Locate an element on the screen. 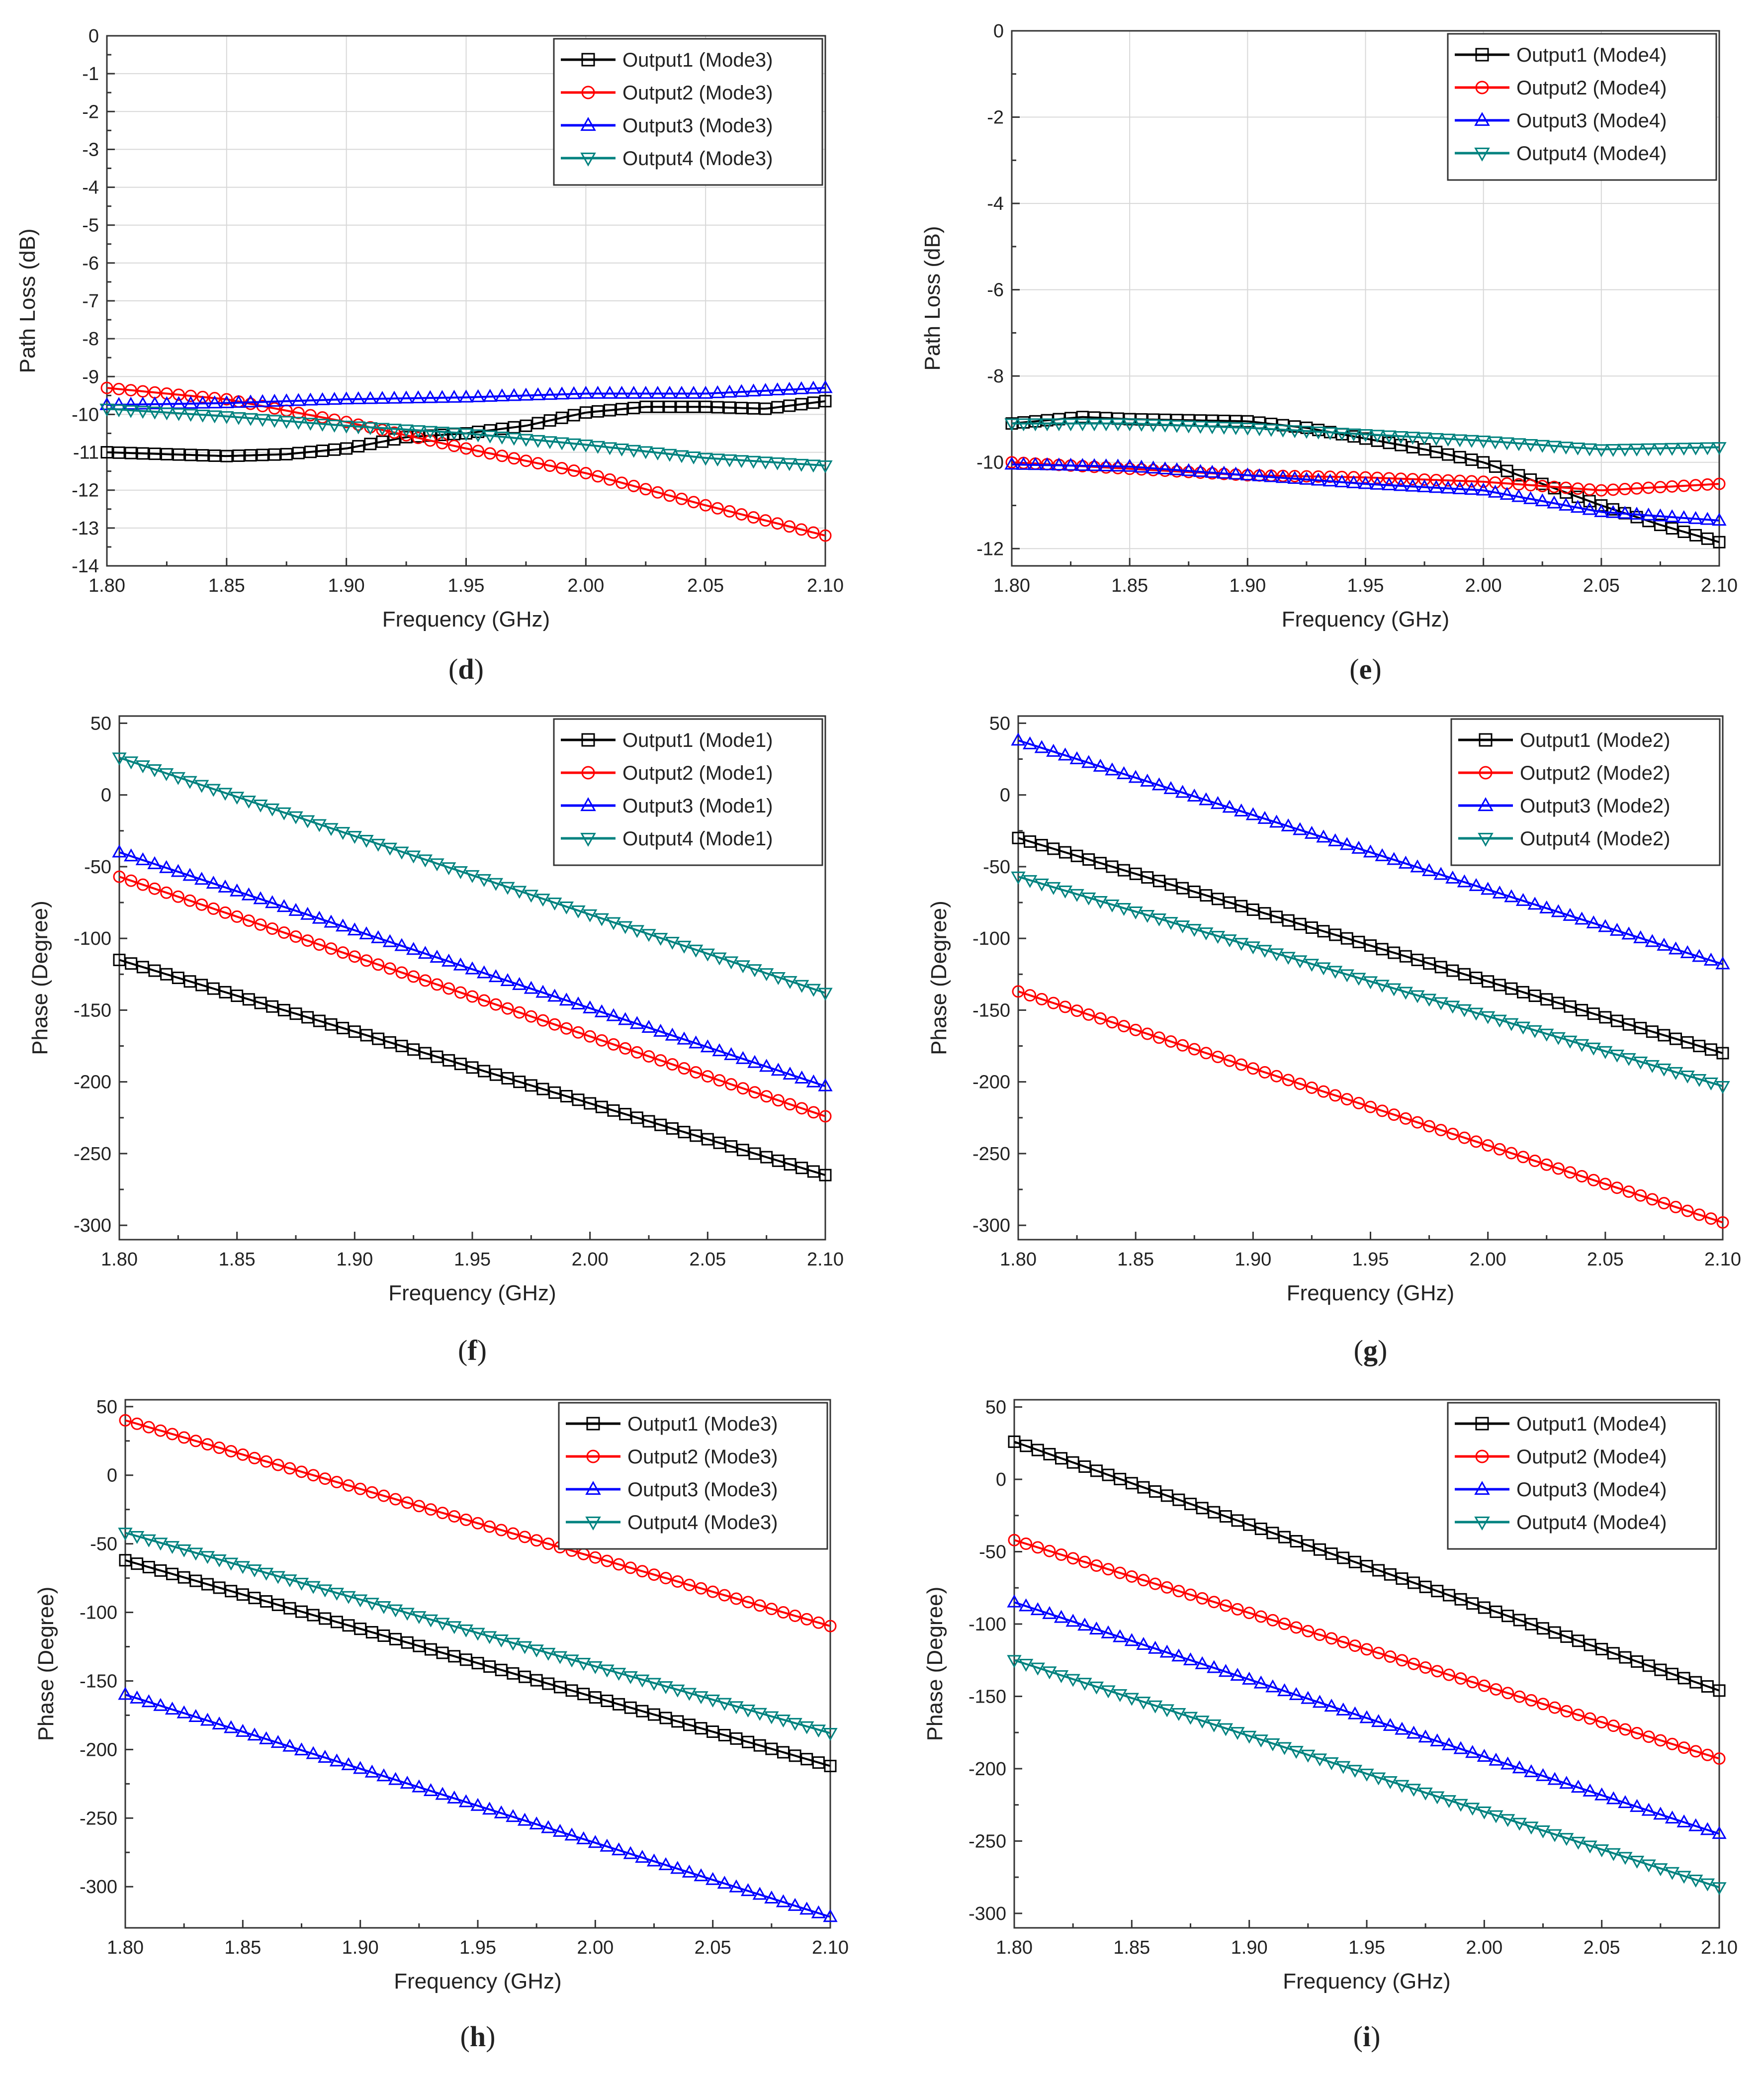 The height and width of the screenshot is (2081, 1764). y-axis-label: Phase (Degree) is located at coordinates (939, 978).